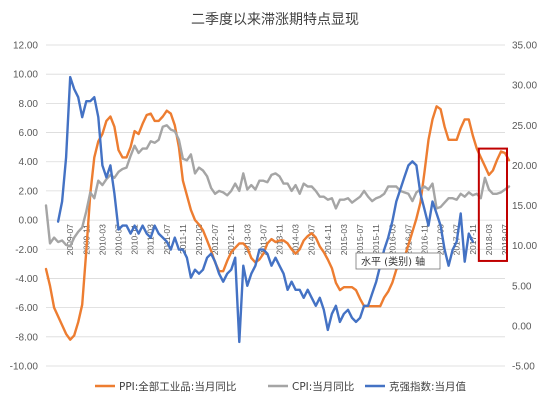 The width and height of the screenshot is (550, 409). Describe the element at coordinates (275, 20) in the screenshot. I see `chart-title: 二季度以来滞涨期特点显现` at that location.